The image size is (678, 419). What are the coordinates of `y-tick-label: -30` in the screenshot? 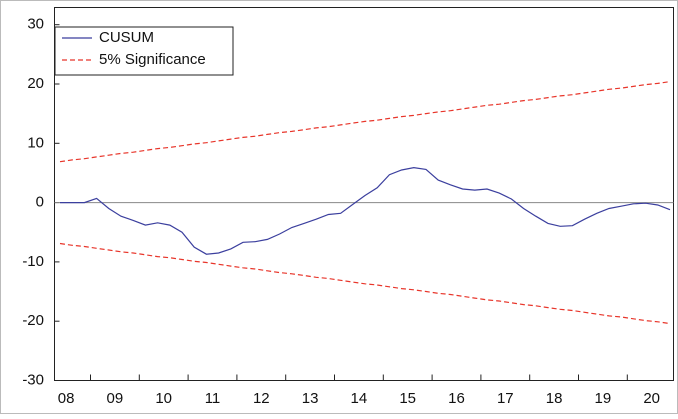 It's located at (33, 379).